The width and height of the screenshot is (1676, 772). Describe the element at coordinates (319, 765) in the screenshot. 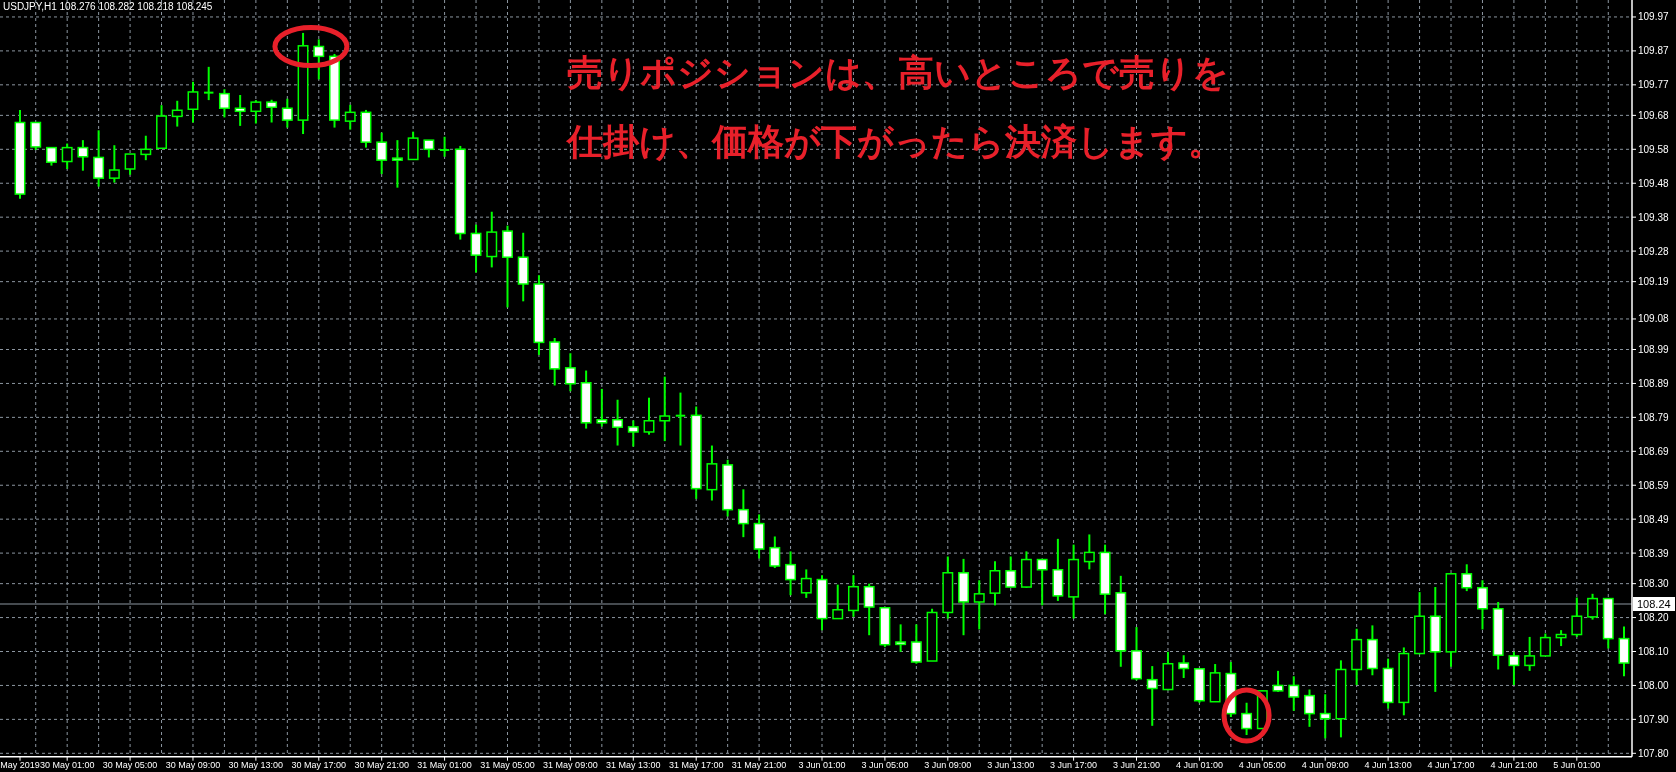

I see `x-tick-label: 30 May 17:00` at that location.